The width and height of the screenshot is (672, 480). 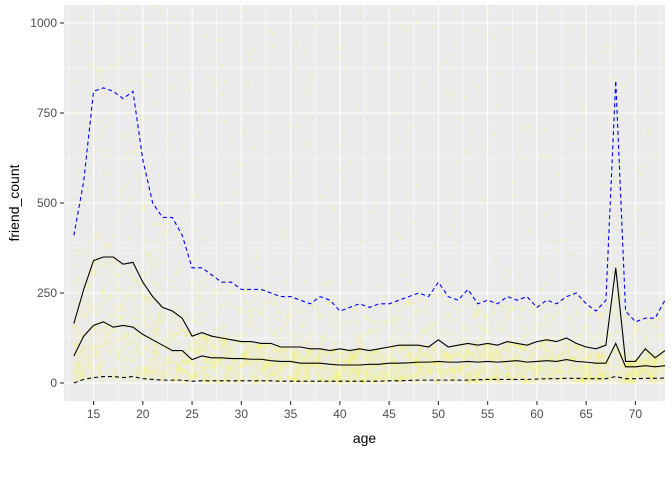 I want to click on x-tick-label: 40, so click(x=340, y=414).